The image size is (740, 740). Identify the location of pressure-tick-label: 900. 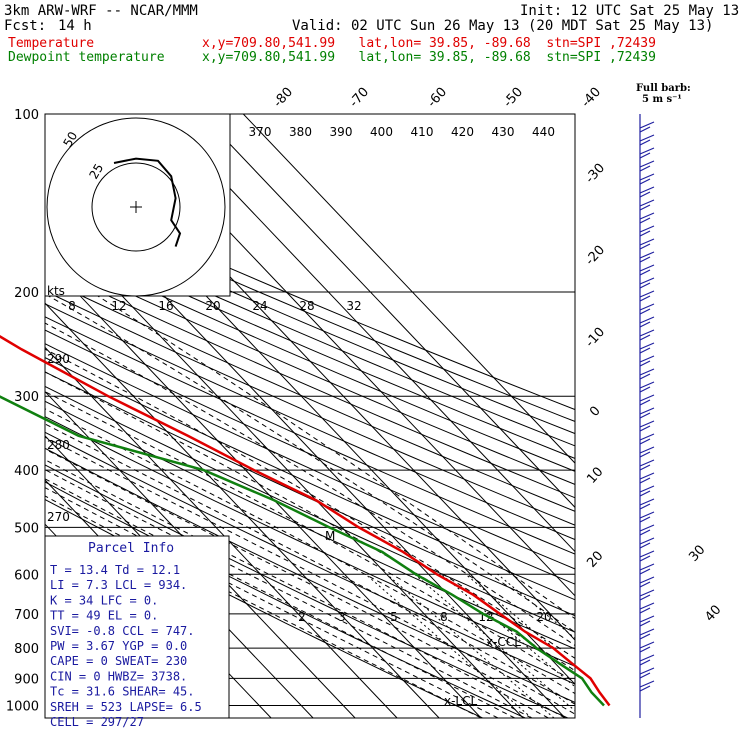
(26, 679).